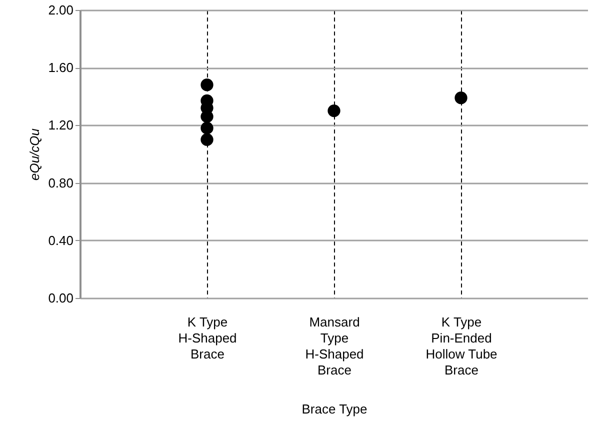  Describe the element at coordinates (61, 125) in the screenshot. I see `y-tick-label: 1.20` at that location.